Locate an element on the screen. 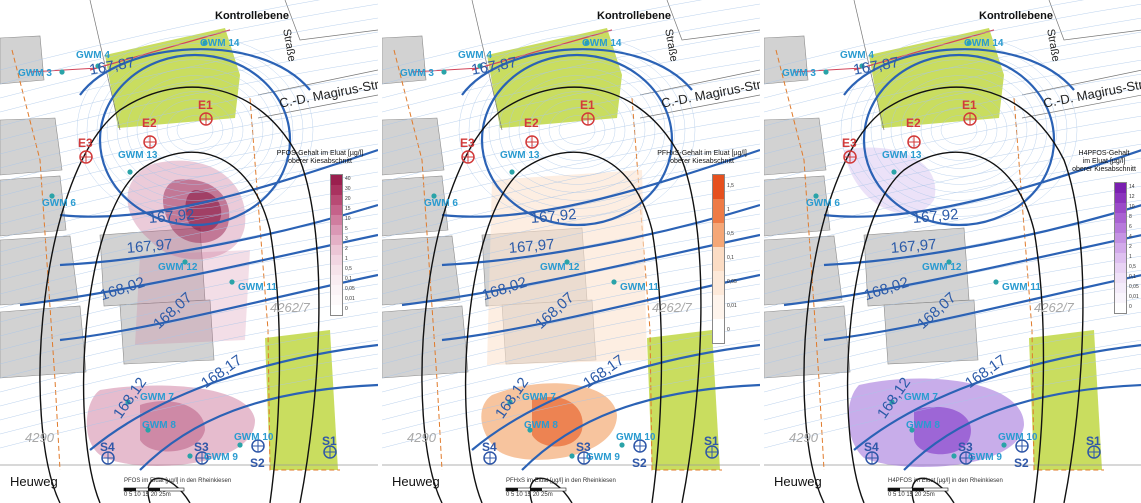  point-label: E2 is located at coordinates (531, 123).